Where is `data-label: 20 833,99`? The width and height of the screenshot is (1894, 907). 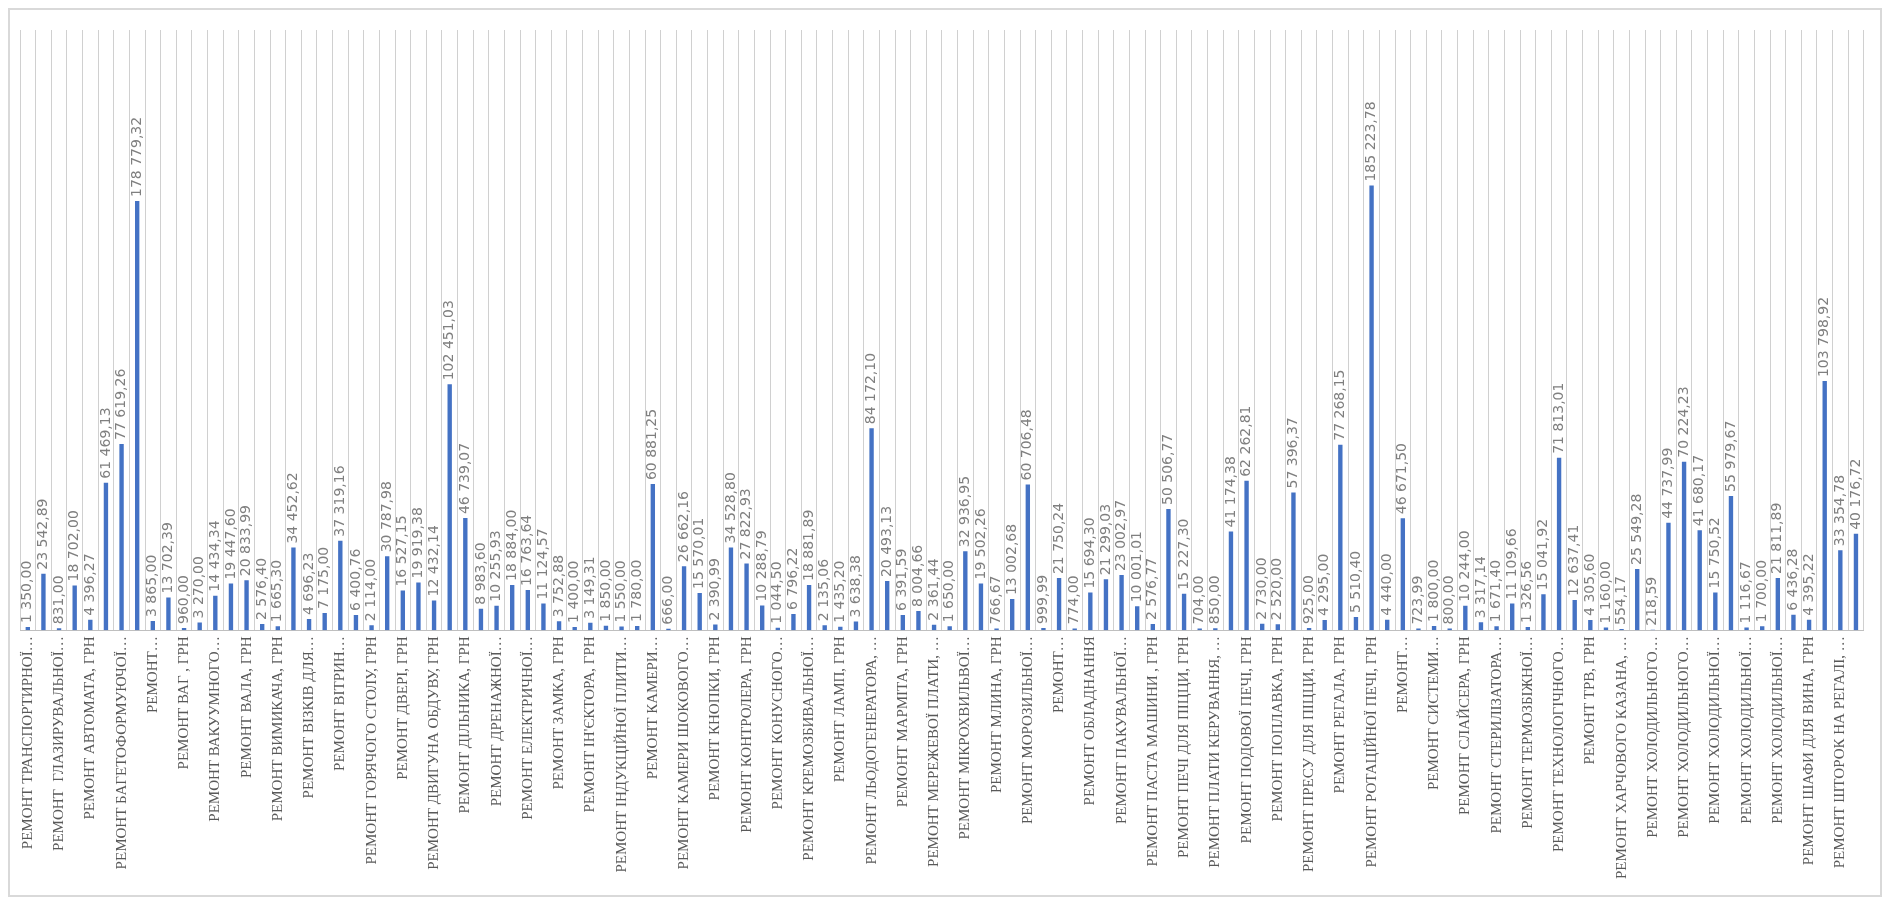
data-label: 20 833,99 is located at coordinates (245, 541).